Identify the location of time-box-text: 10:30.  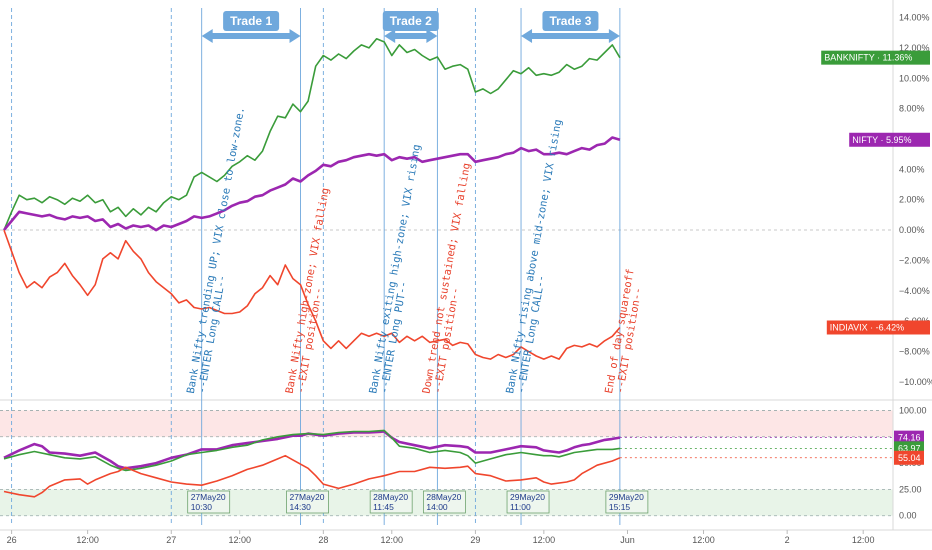
(202, 507).